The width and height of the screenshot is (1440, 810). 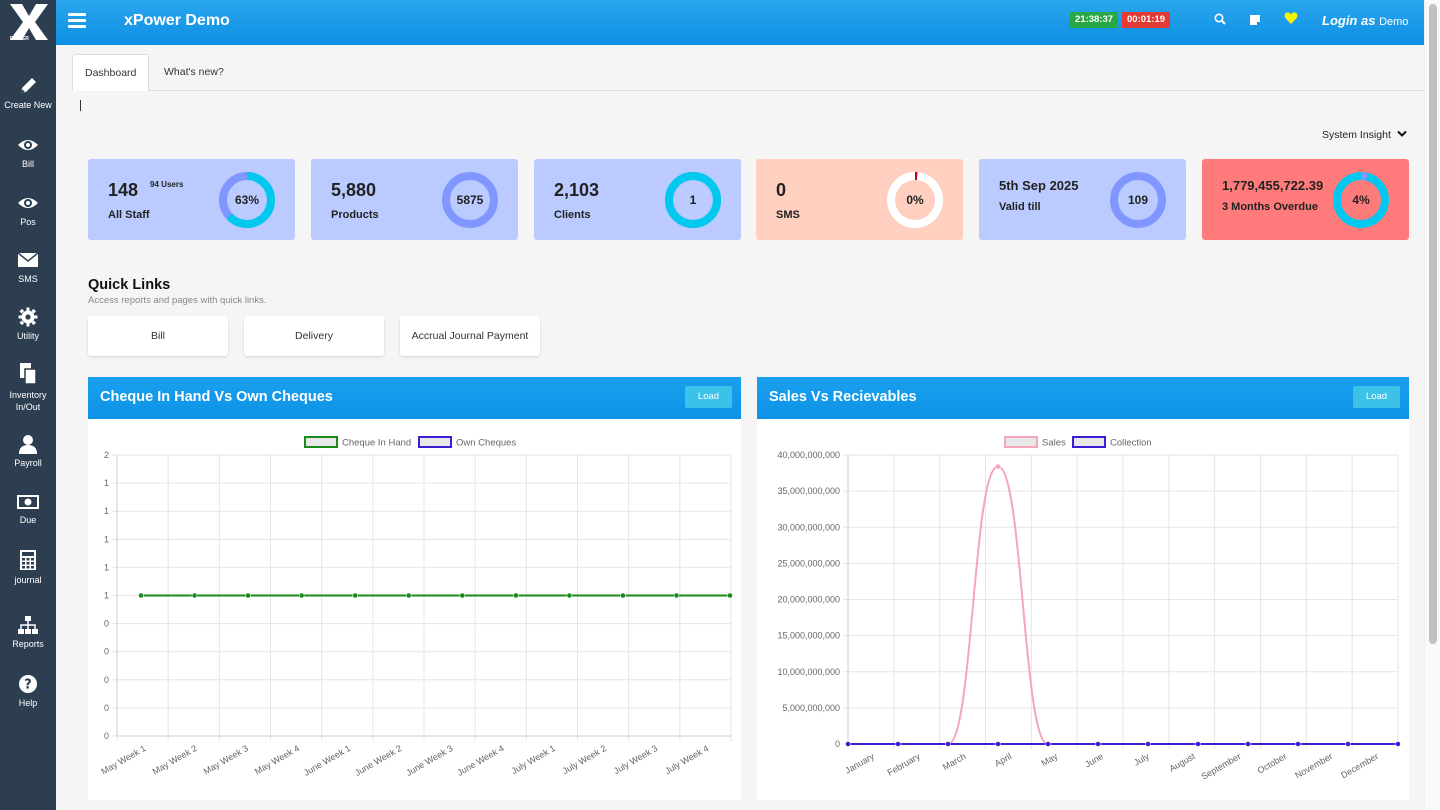 I want to click on stat-label: Clients, so click(x=572, y=215).